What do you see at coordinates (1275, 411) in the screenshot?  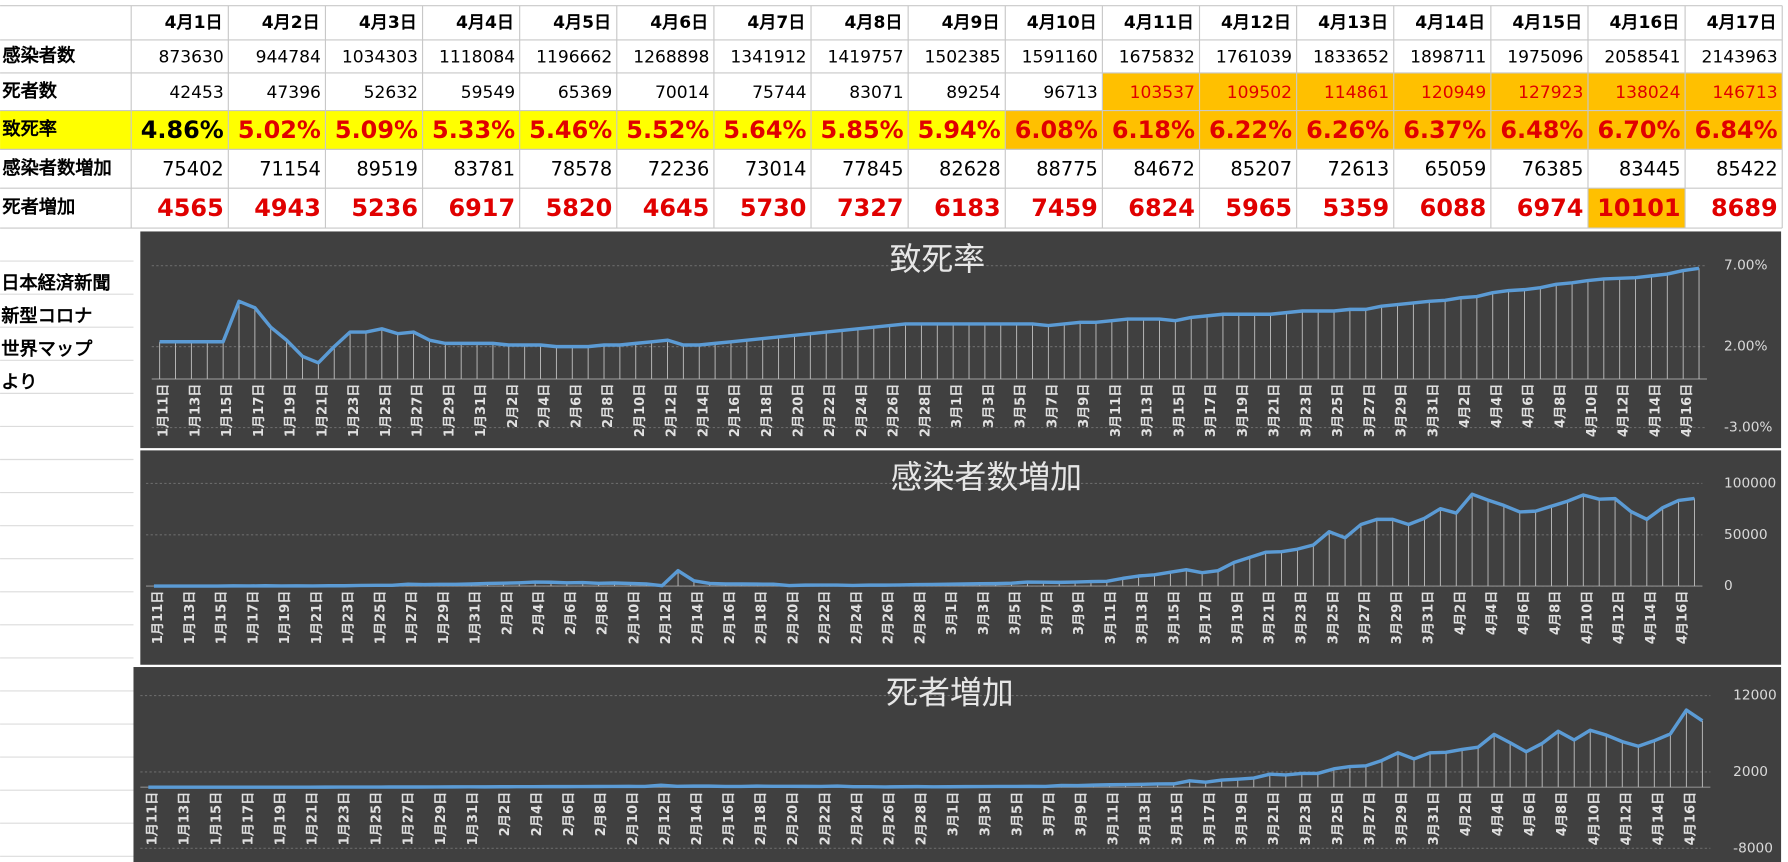 I see `x-tick-label: 3月21日` at bounding box center [1275, 411].